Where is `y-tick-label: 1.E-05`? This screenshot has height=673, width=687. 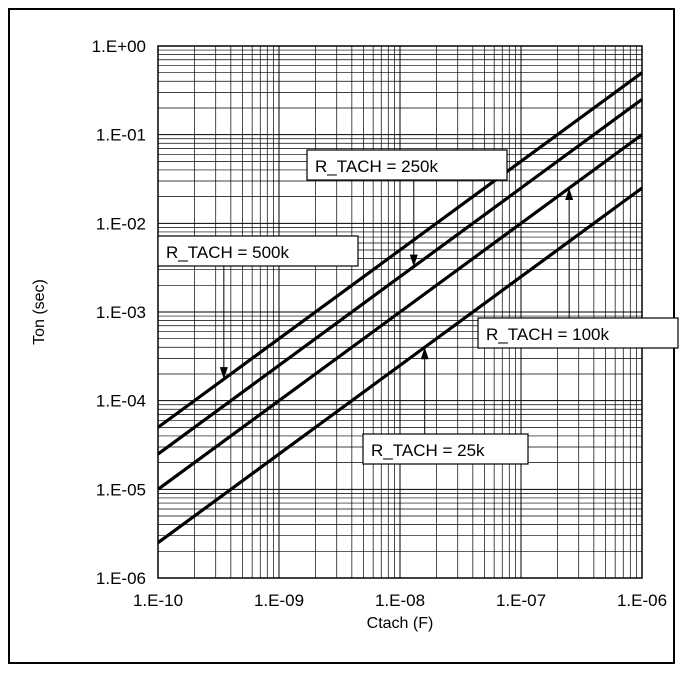
y-tick-label: 1.E-05 is located at coordinates (121, 489).